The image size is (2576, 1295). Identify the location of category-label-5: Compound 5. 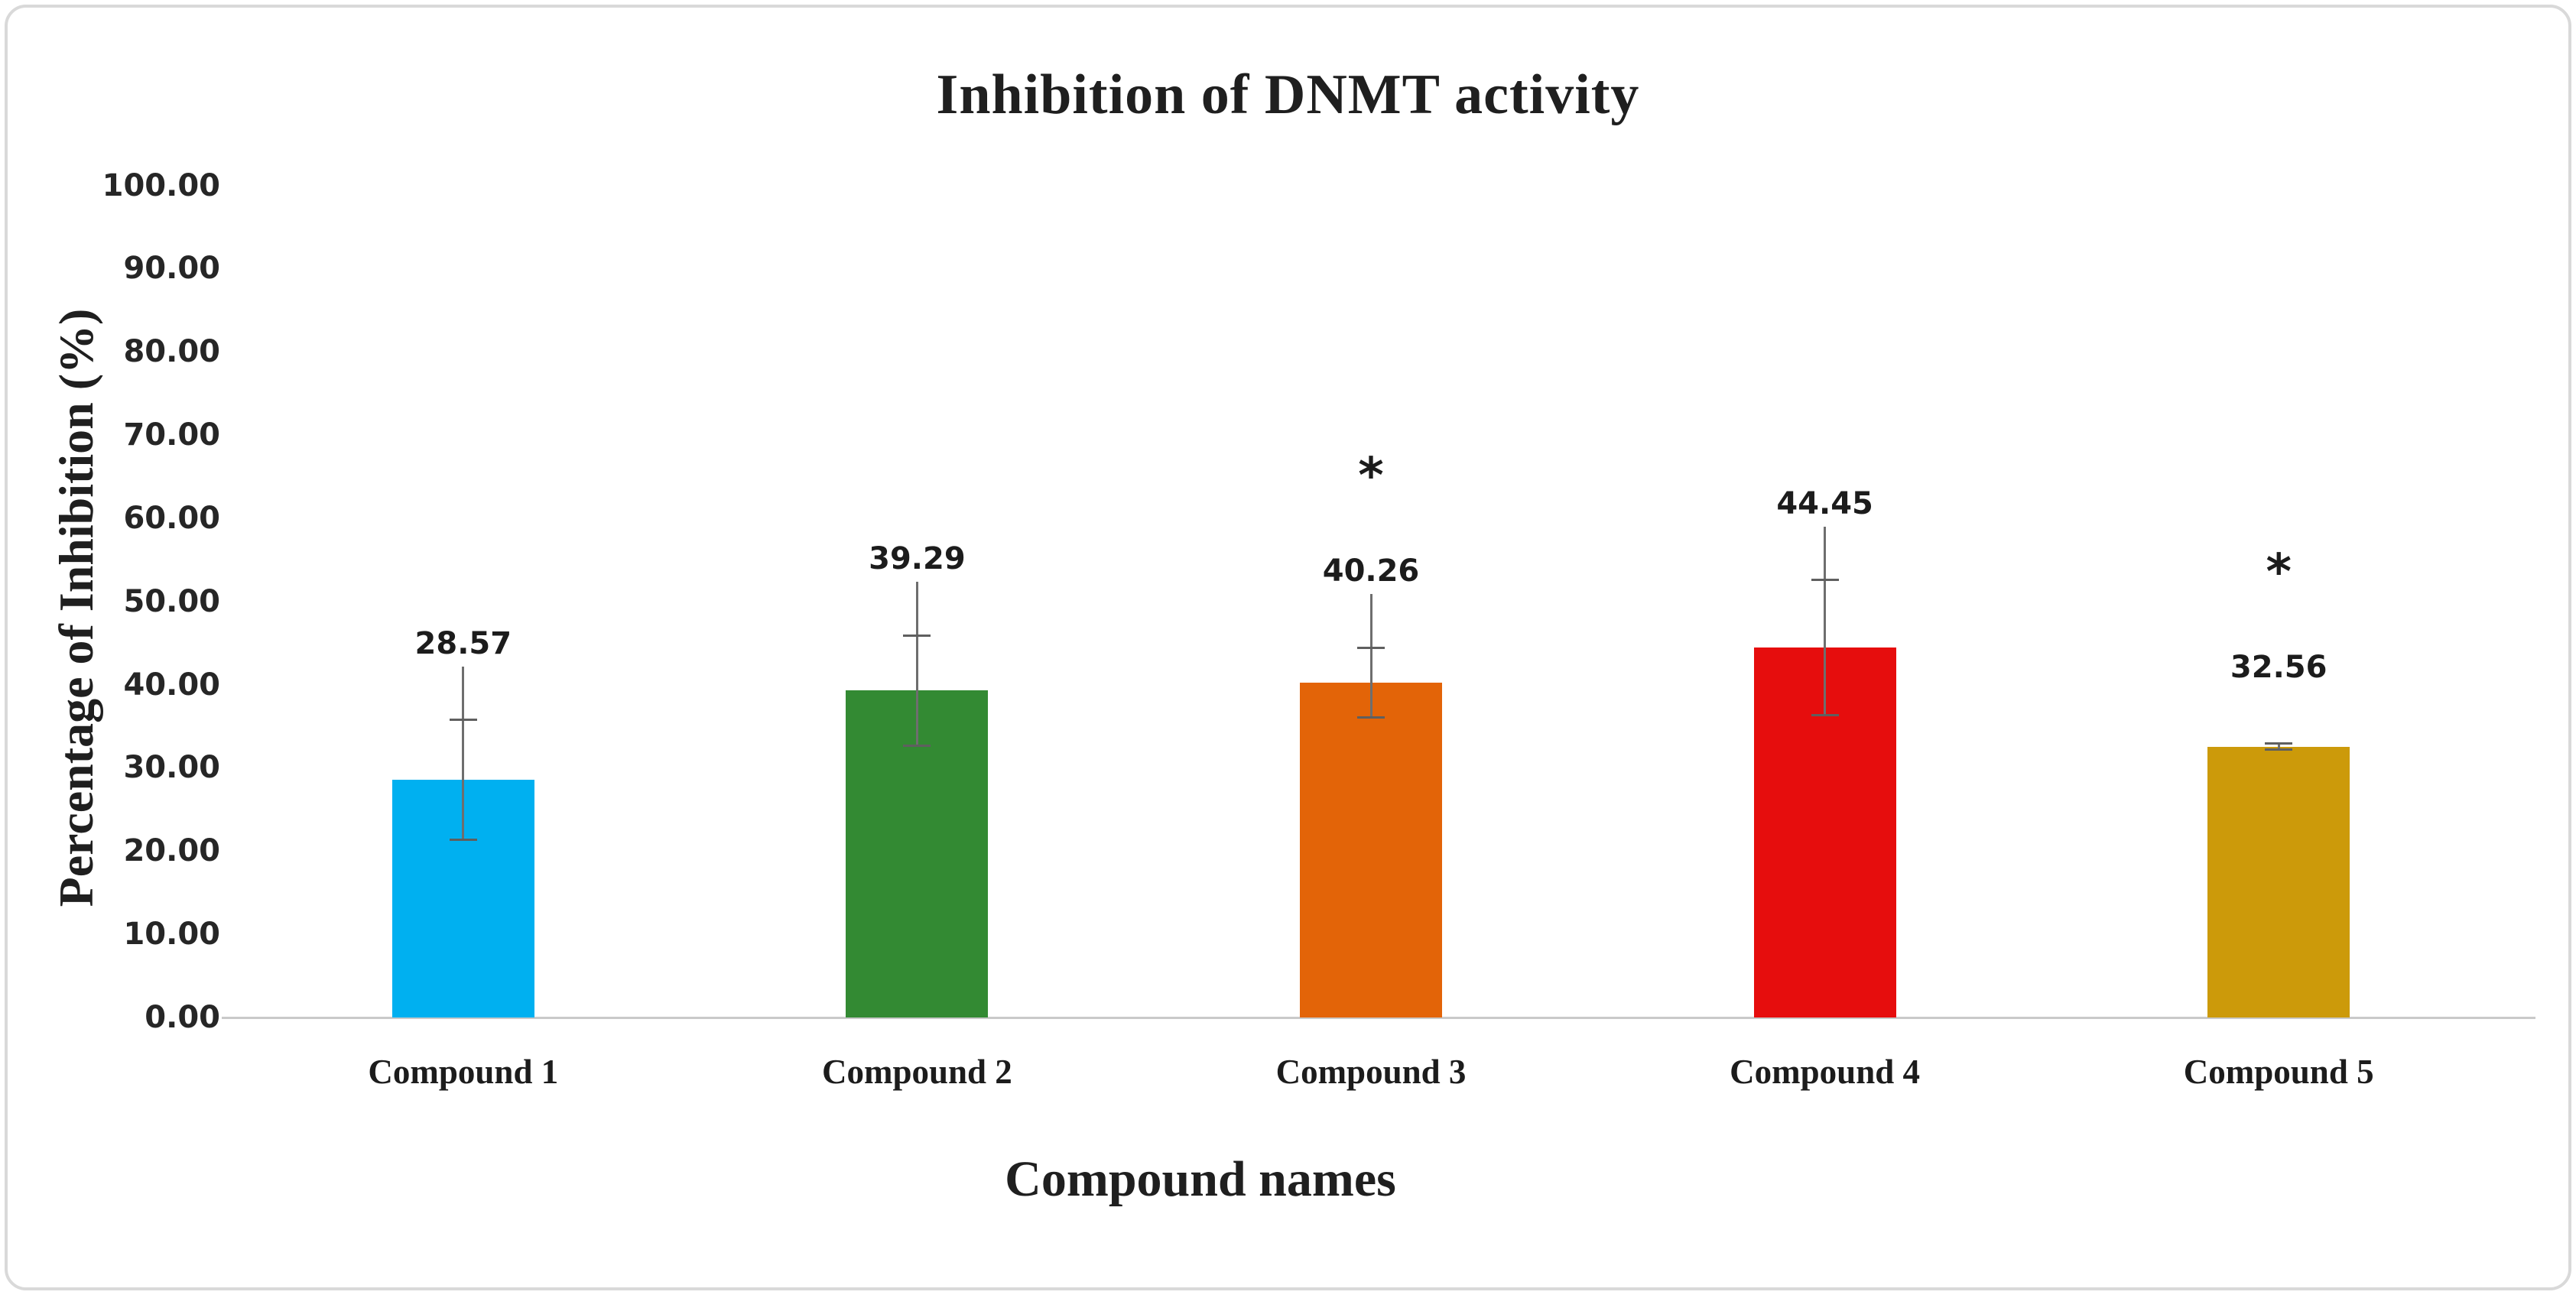
(2278, 1072).